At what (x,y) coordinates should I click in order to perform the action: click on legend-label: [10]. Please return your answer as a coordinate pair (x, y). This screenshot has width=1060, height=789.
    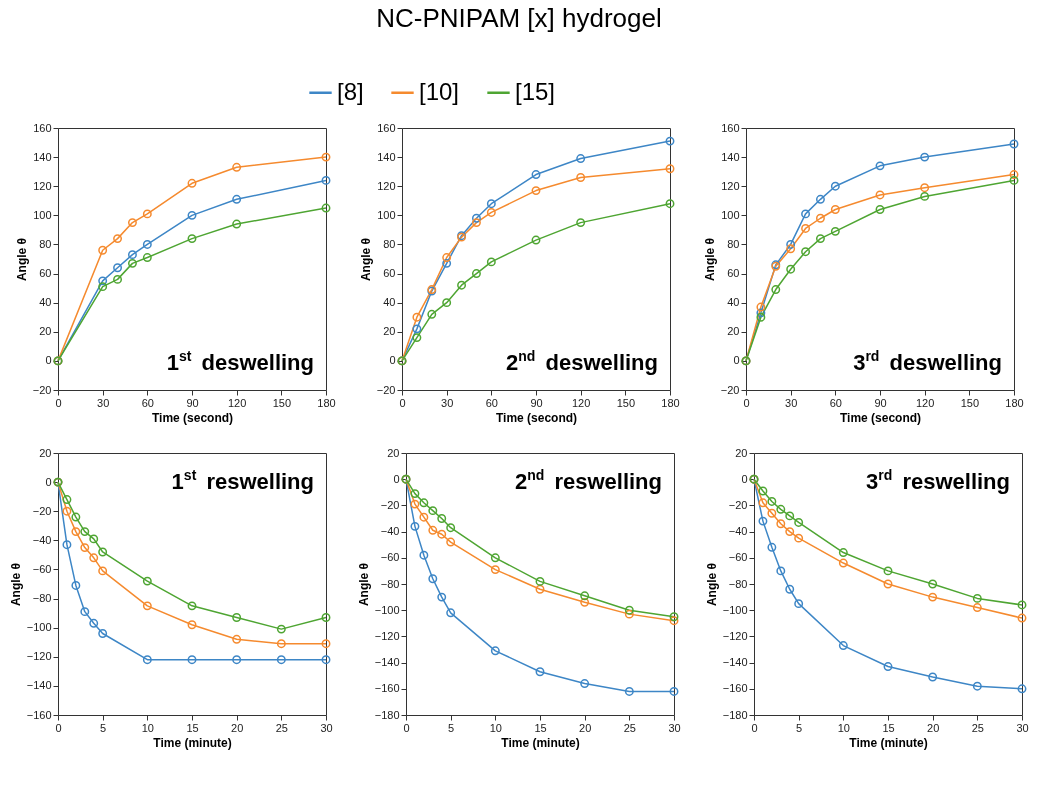
    Looking at the image, I should click on (439, 91).